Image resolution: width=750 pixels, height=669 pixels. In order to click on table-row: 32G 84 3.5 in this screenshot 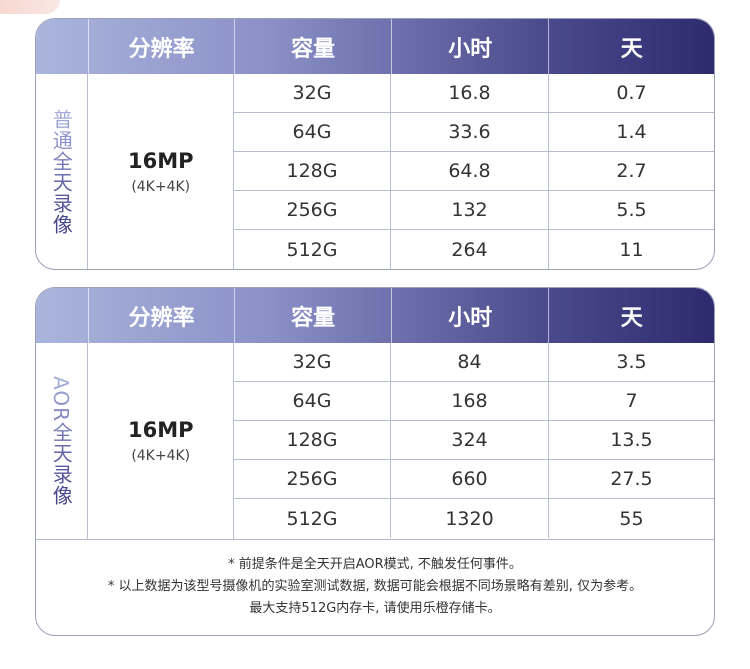, I will do `click(474, 362)`.